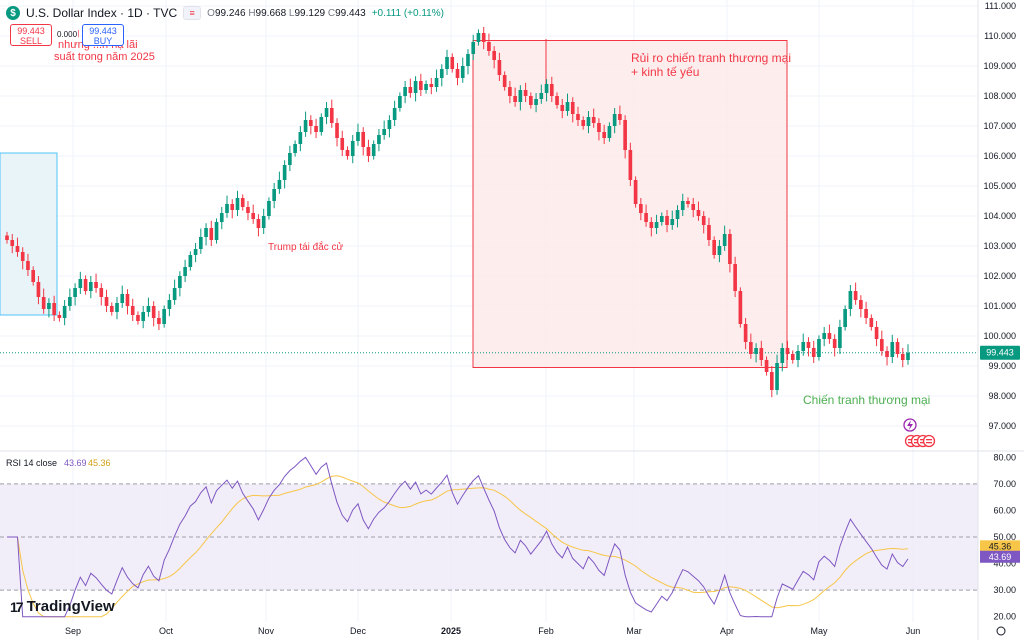  What do you see at coordinates (819, 631) in the screenshot?
I see `time-tick-label: May` at bounding box center [819, 631].